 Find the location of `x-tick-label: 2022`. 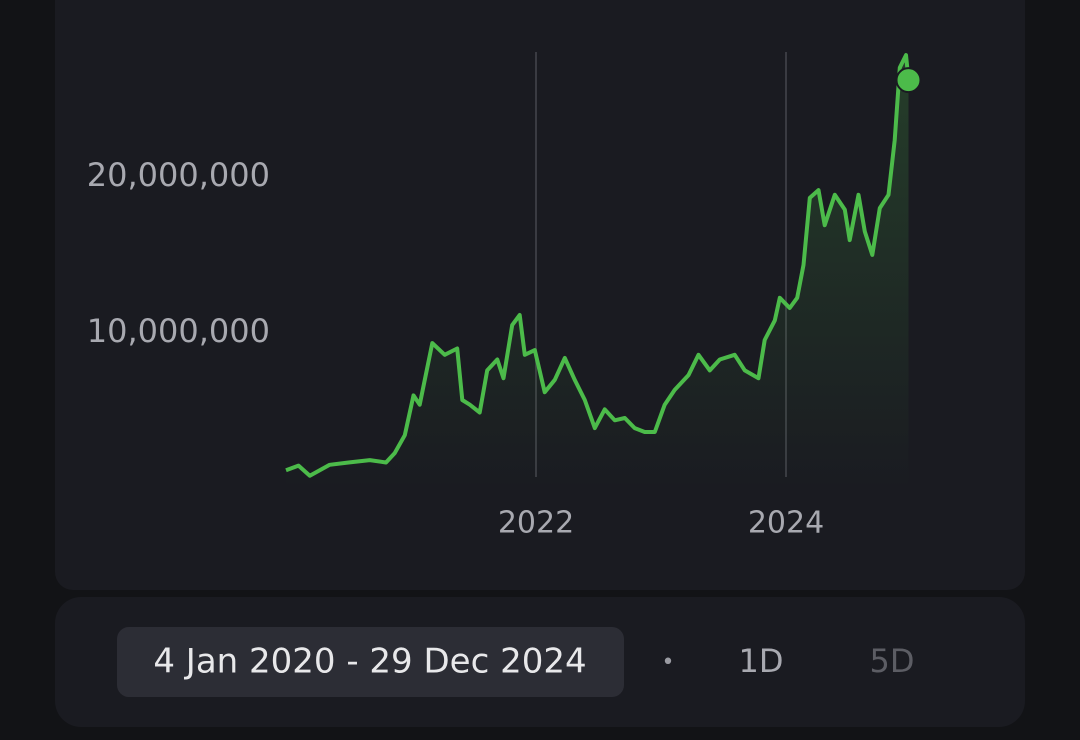

x-tick-label: 2022 is located at coordinates (536, 523).